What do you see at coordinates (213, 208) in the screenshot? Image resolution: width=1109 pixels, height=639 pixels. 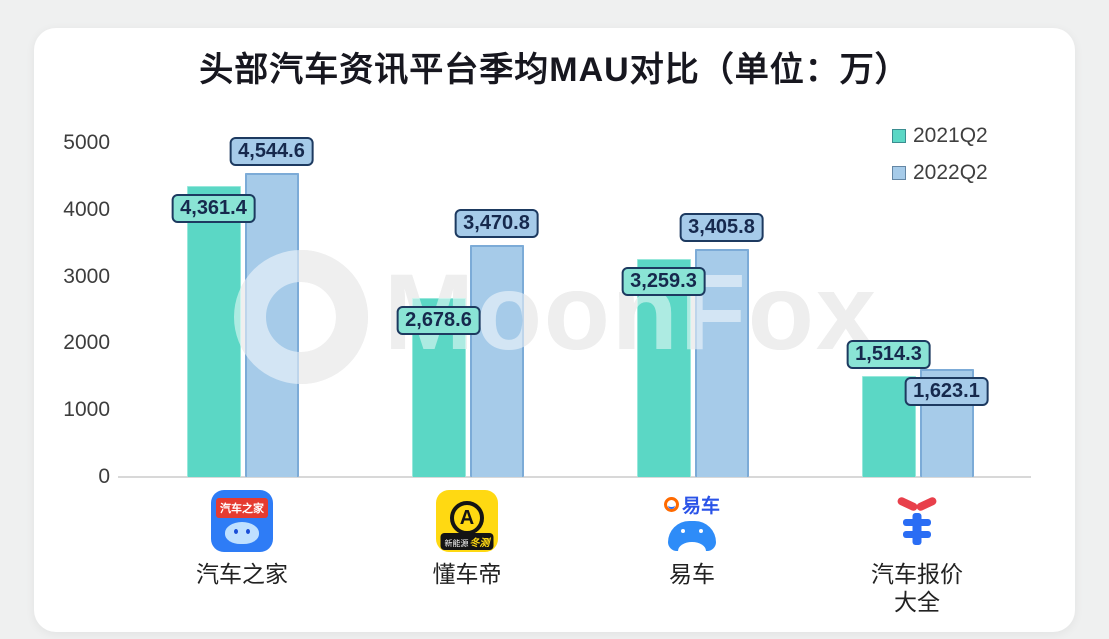 I see `data-label-2021Q2-汽车之家: 4,361.4` at bounding box center [213, 208].